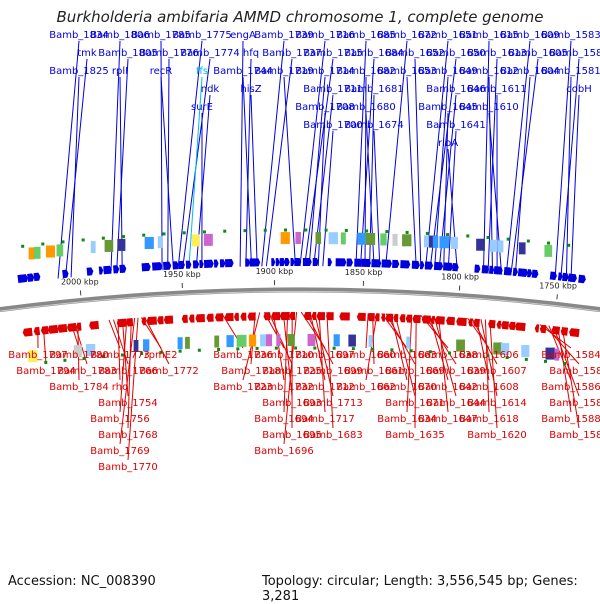 The image size is (600, 604). What do you see at coordinates (456, 125) in the screenshot?
I see `forward-gene-label-40: Bamb_1641` at bounding box center [456, 125].